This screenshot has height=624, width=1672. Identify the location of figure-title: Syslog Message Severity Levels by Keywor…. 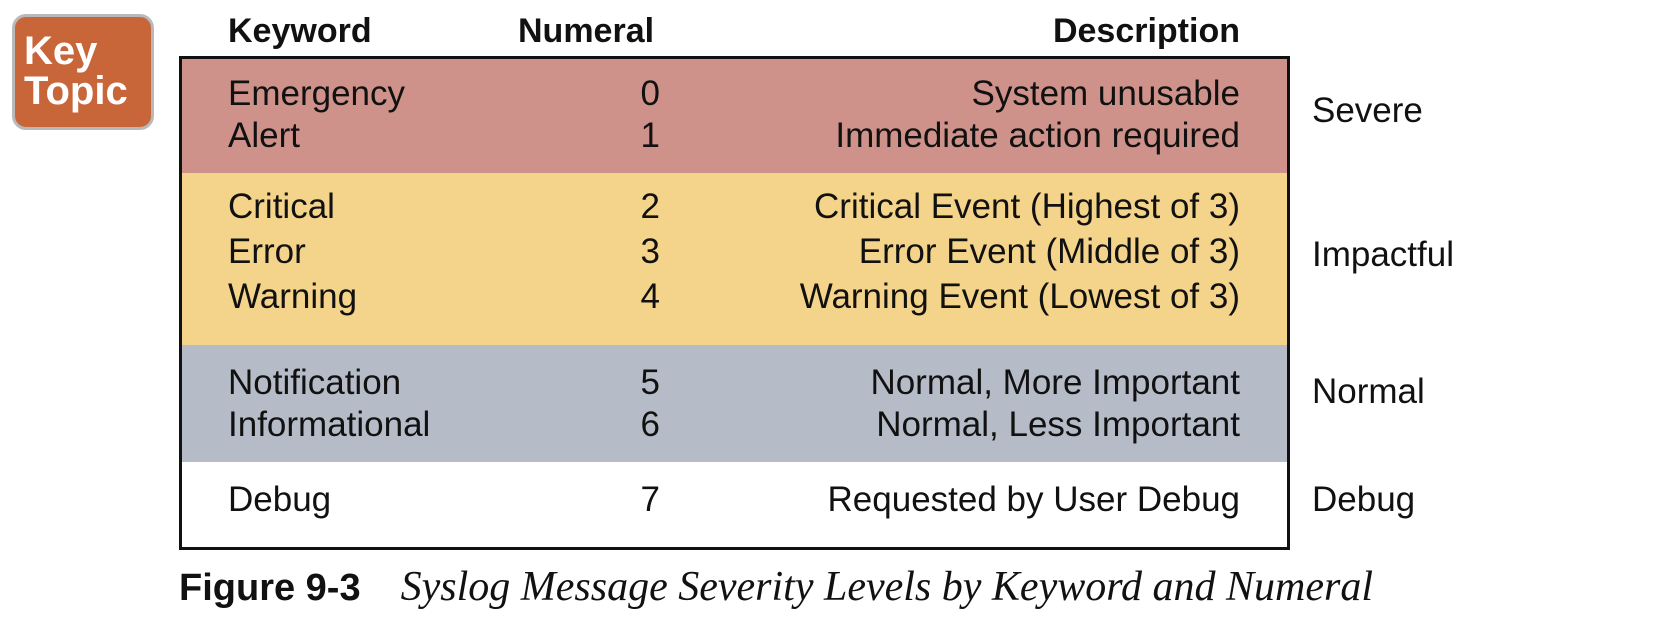
(887, 587).